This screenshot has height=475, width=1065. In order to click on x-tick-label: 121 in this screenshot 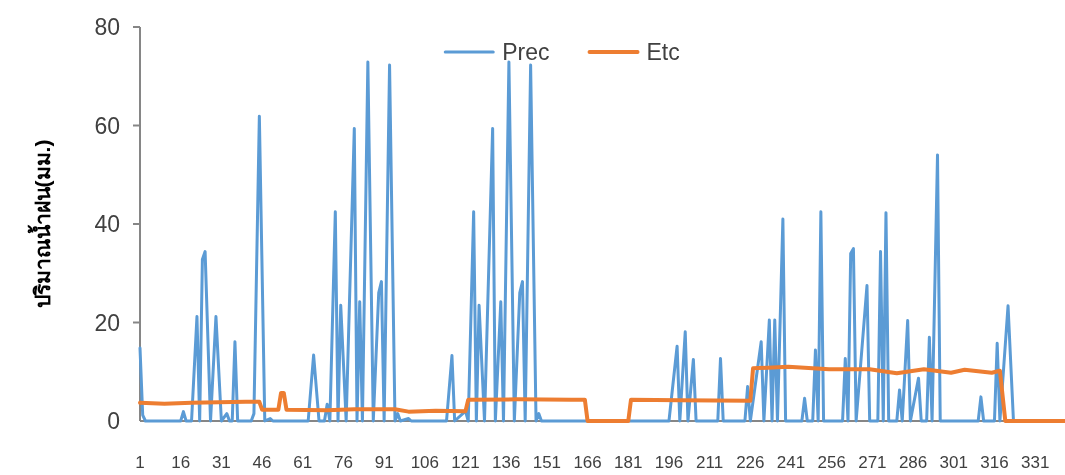, I will do `click(465, 462)`.